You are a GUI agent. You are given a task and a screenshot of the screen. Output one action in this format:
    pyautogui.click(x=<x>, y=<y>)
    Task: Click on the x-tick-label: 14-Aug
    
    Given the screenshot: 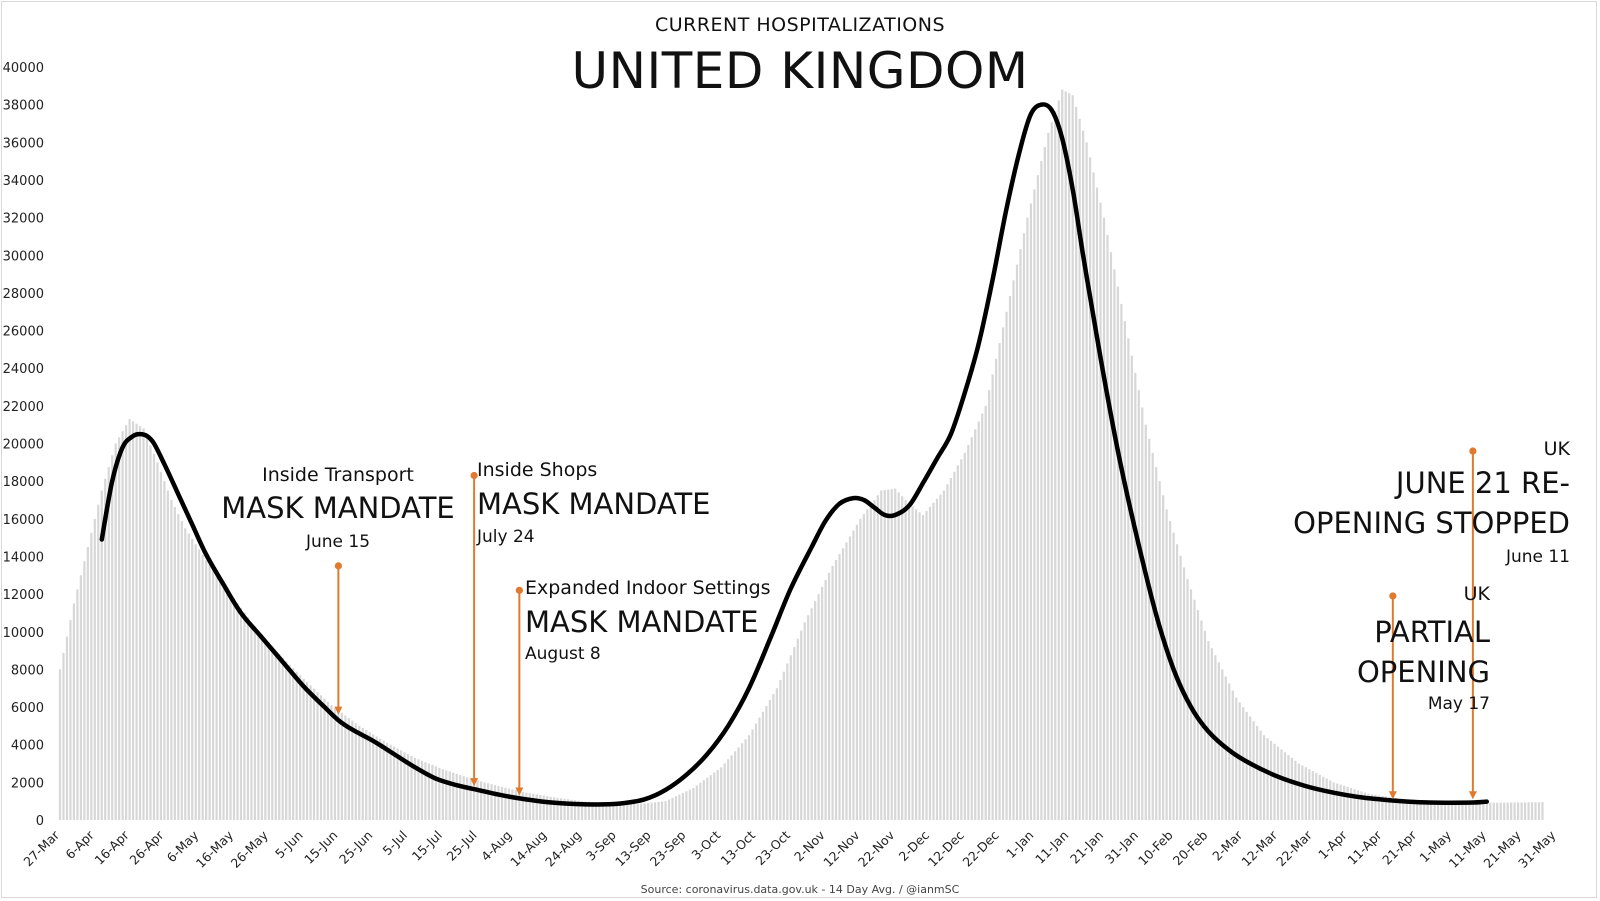 What is the action you would take?
    pyautogui.click(x=528, y=849)
    